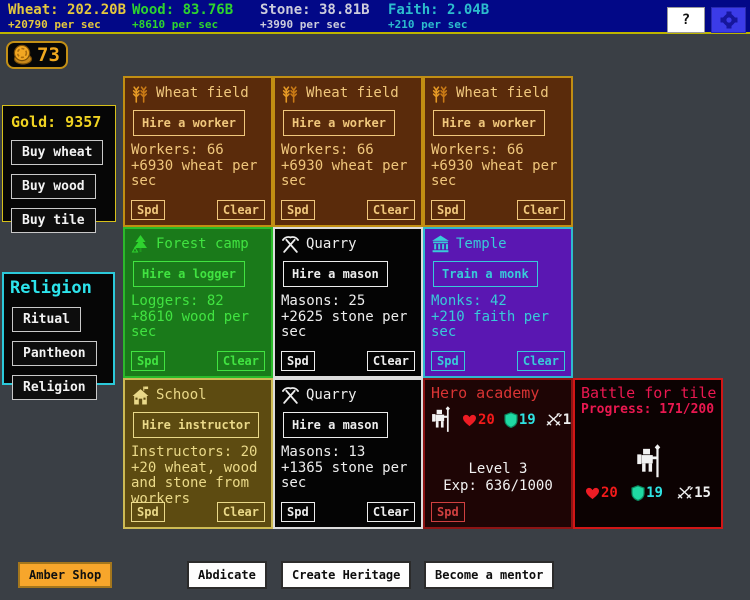 Image resolution: width=750 pixels, height=600 pixels. I want to click on abdicate-button: Abdicate, so click(227, 575).